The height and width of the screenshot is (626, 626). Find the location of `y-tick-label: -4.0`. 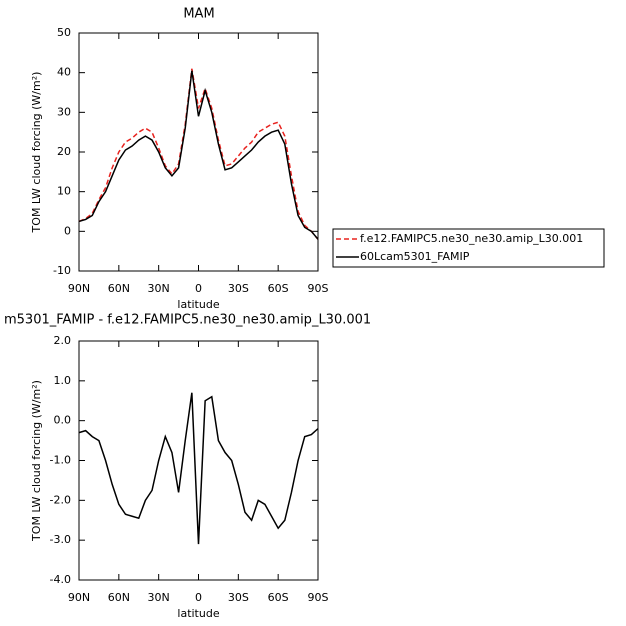

y-tick-label: -4.0 is located at coordinates (60, 579).